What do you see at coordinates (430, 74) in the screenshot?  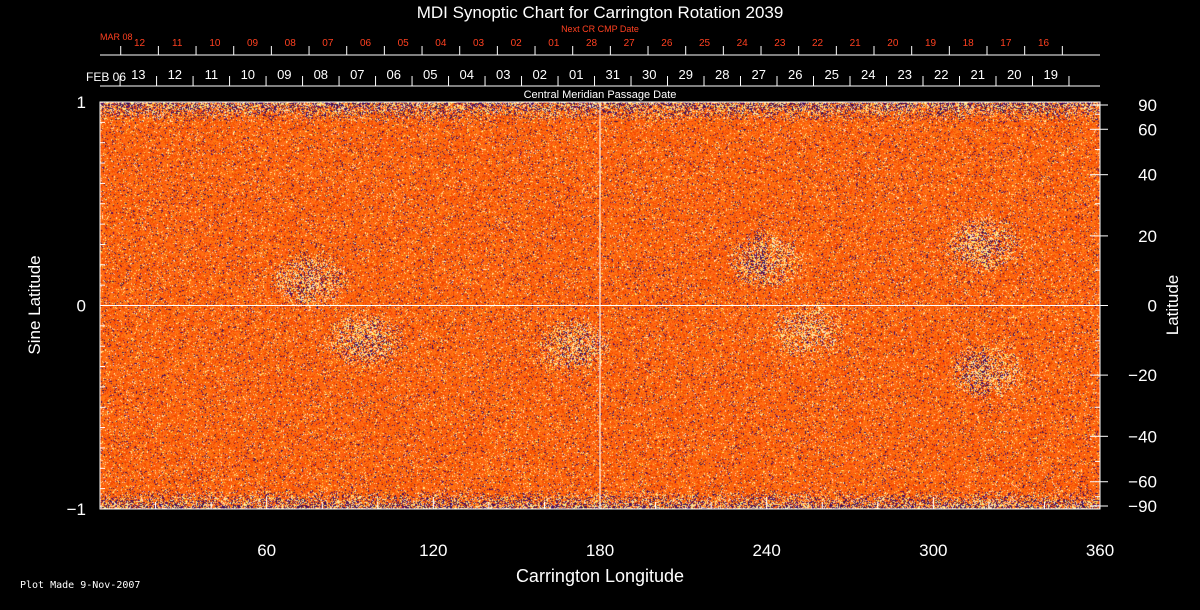 I see `cmp-date-label: 05` at bounding box center [430, 74].